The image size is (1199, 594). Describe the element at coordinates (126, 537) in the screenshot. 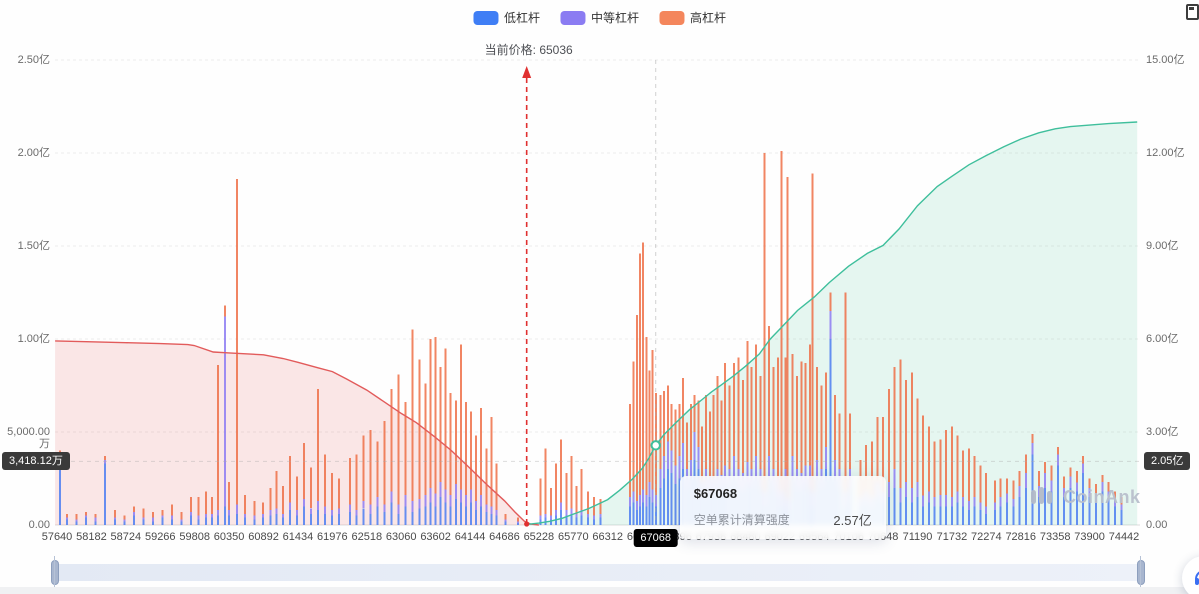

I see `x-axis-tick: 58724` at that location.